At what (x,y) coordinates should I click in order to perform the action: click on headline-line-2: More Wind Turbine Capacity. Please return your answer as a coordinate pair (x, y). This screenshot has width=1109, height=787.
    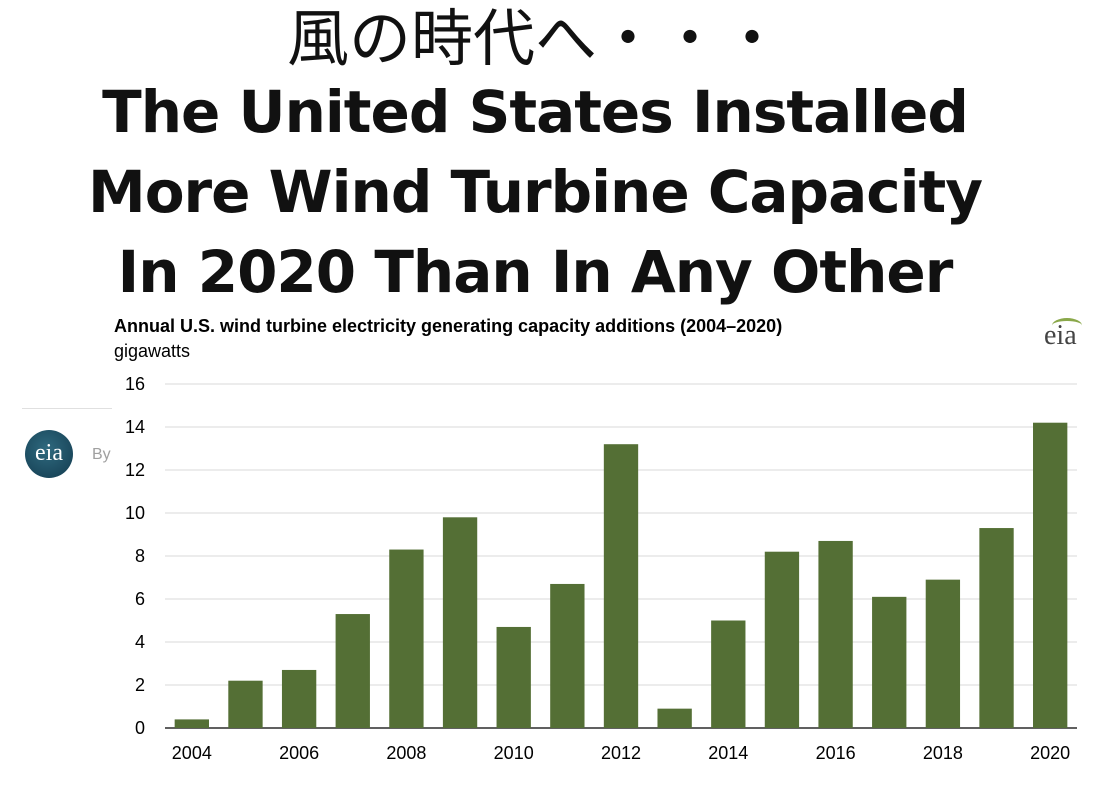
    Looking at the image, I should click on (535, 192).